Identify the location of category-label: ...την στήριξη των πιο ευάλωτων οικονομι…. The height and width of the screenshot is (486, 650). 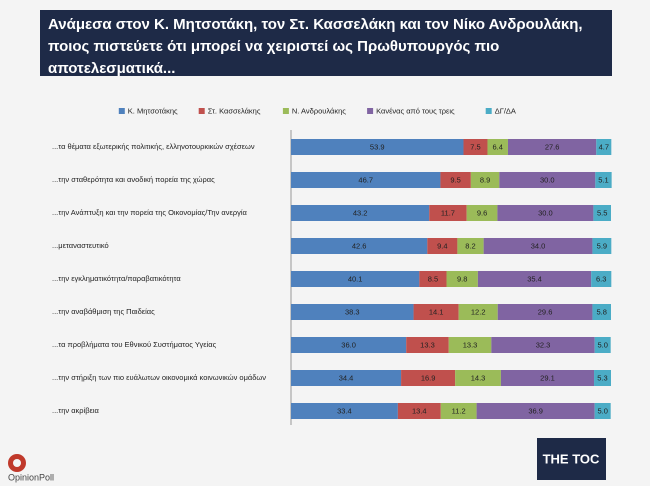
(159, 377).